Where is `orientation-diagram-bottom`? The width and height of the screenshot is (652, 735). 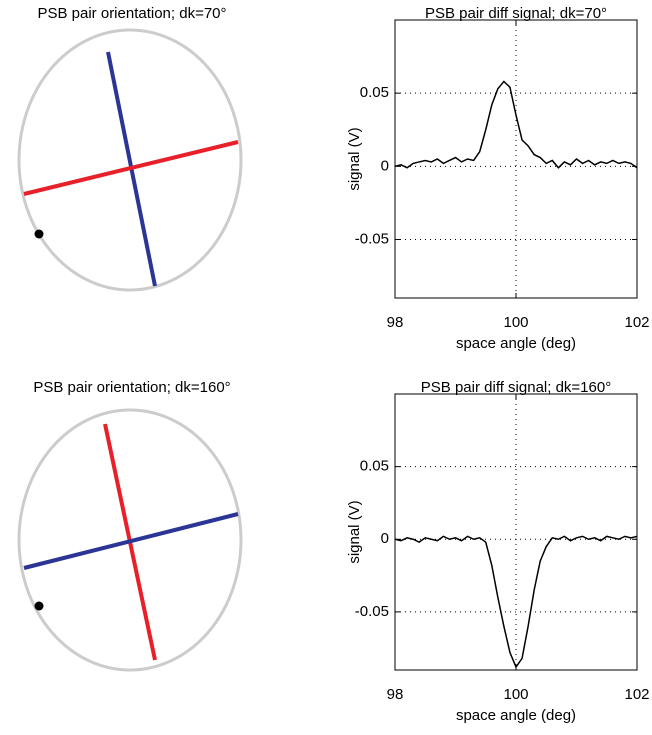 orientation-diagram-bottom is located at coordinates (130, 540).